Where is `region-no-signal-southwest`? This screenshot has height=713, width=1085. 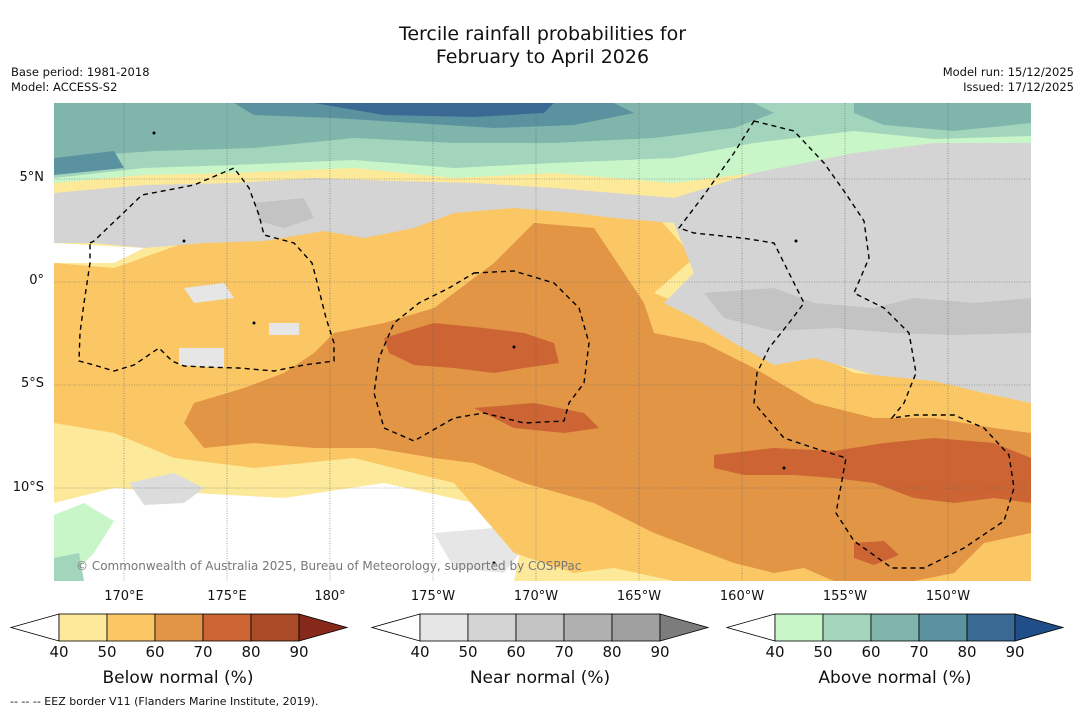
region-no-signal-southwest is located at coordinates (289, 532).